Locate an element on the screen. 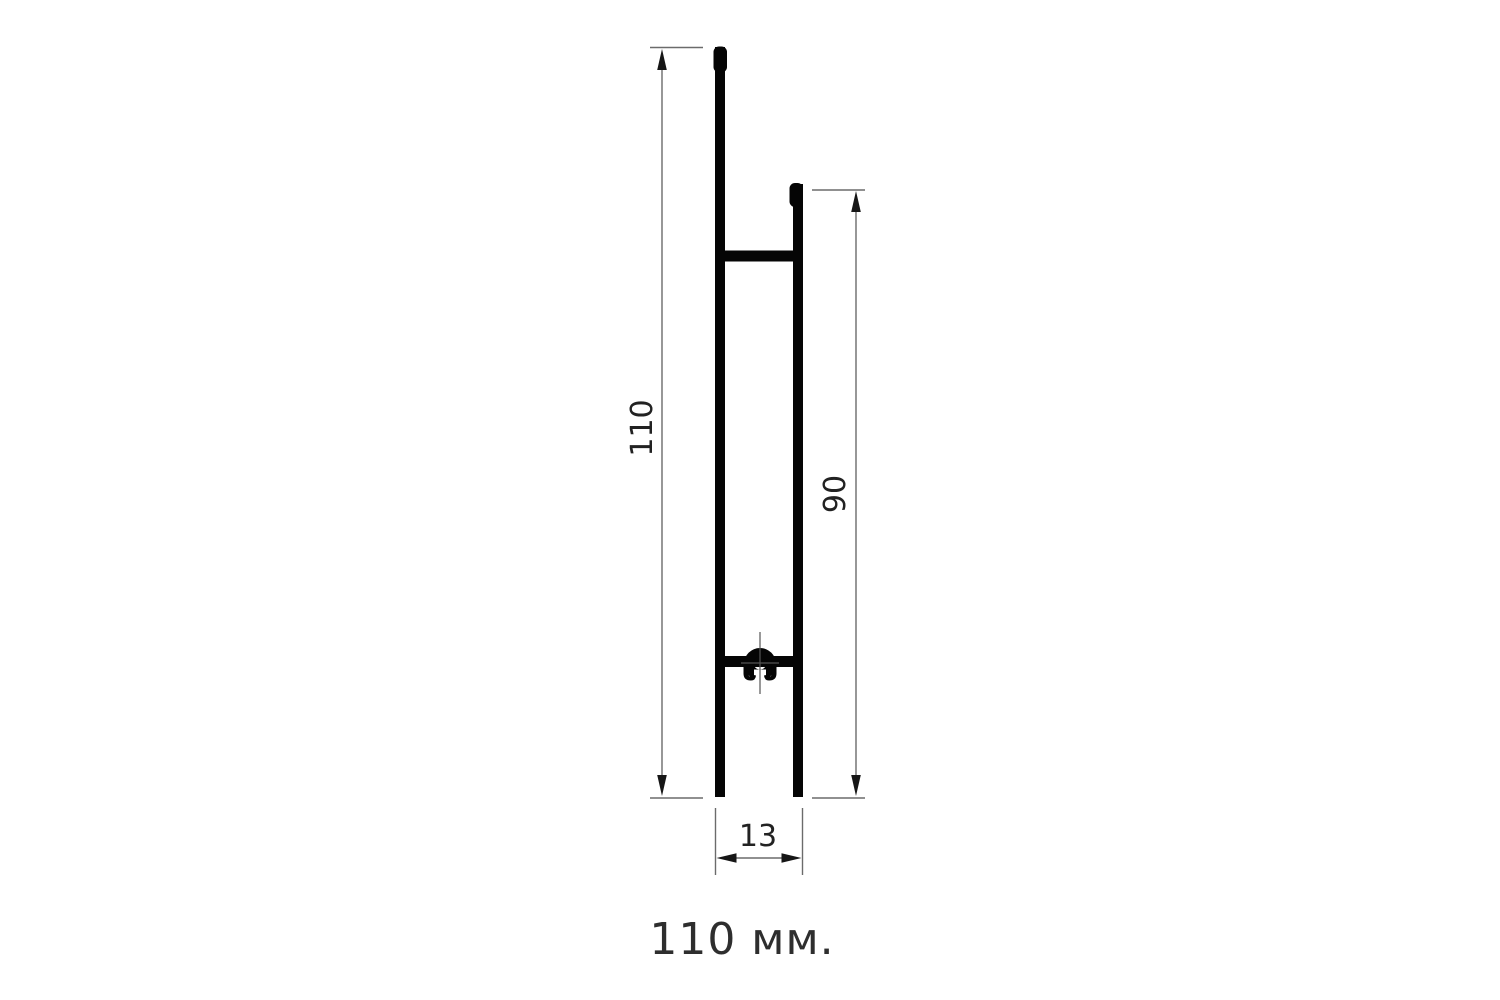 Image resolution: width=1500 pixels, height=1000 pixels. dim-13-arrow-right is located at coordinates (791, 858).